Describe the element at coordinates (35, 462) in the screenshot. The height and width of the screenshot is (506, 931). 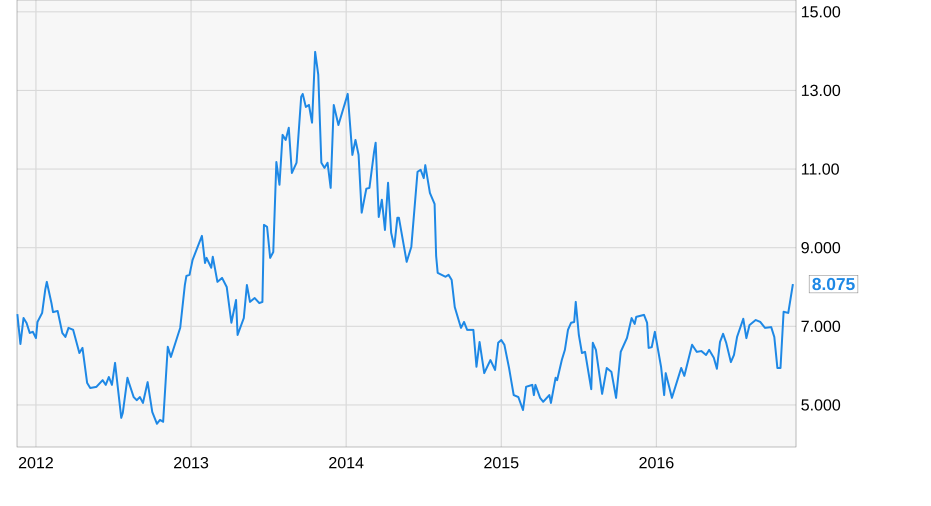
I see `x-tick-label: 2012` at that location.